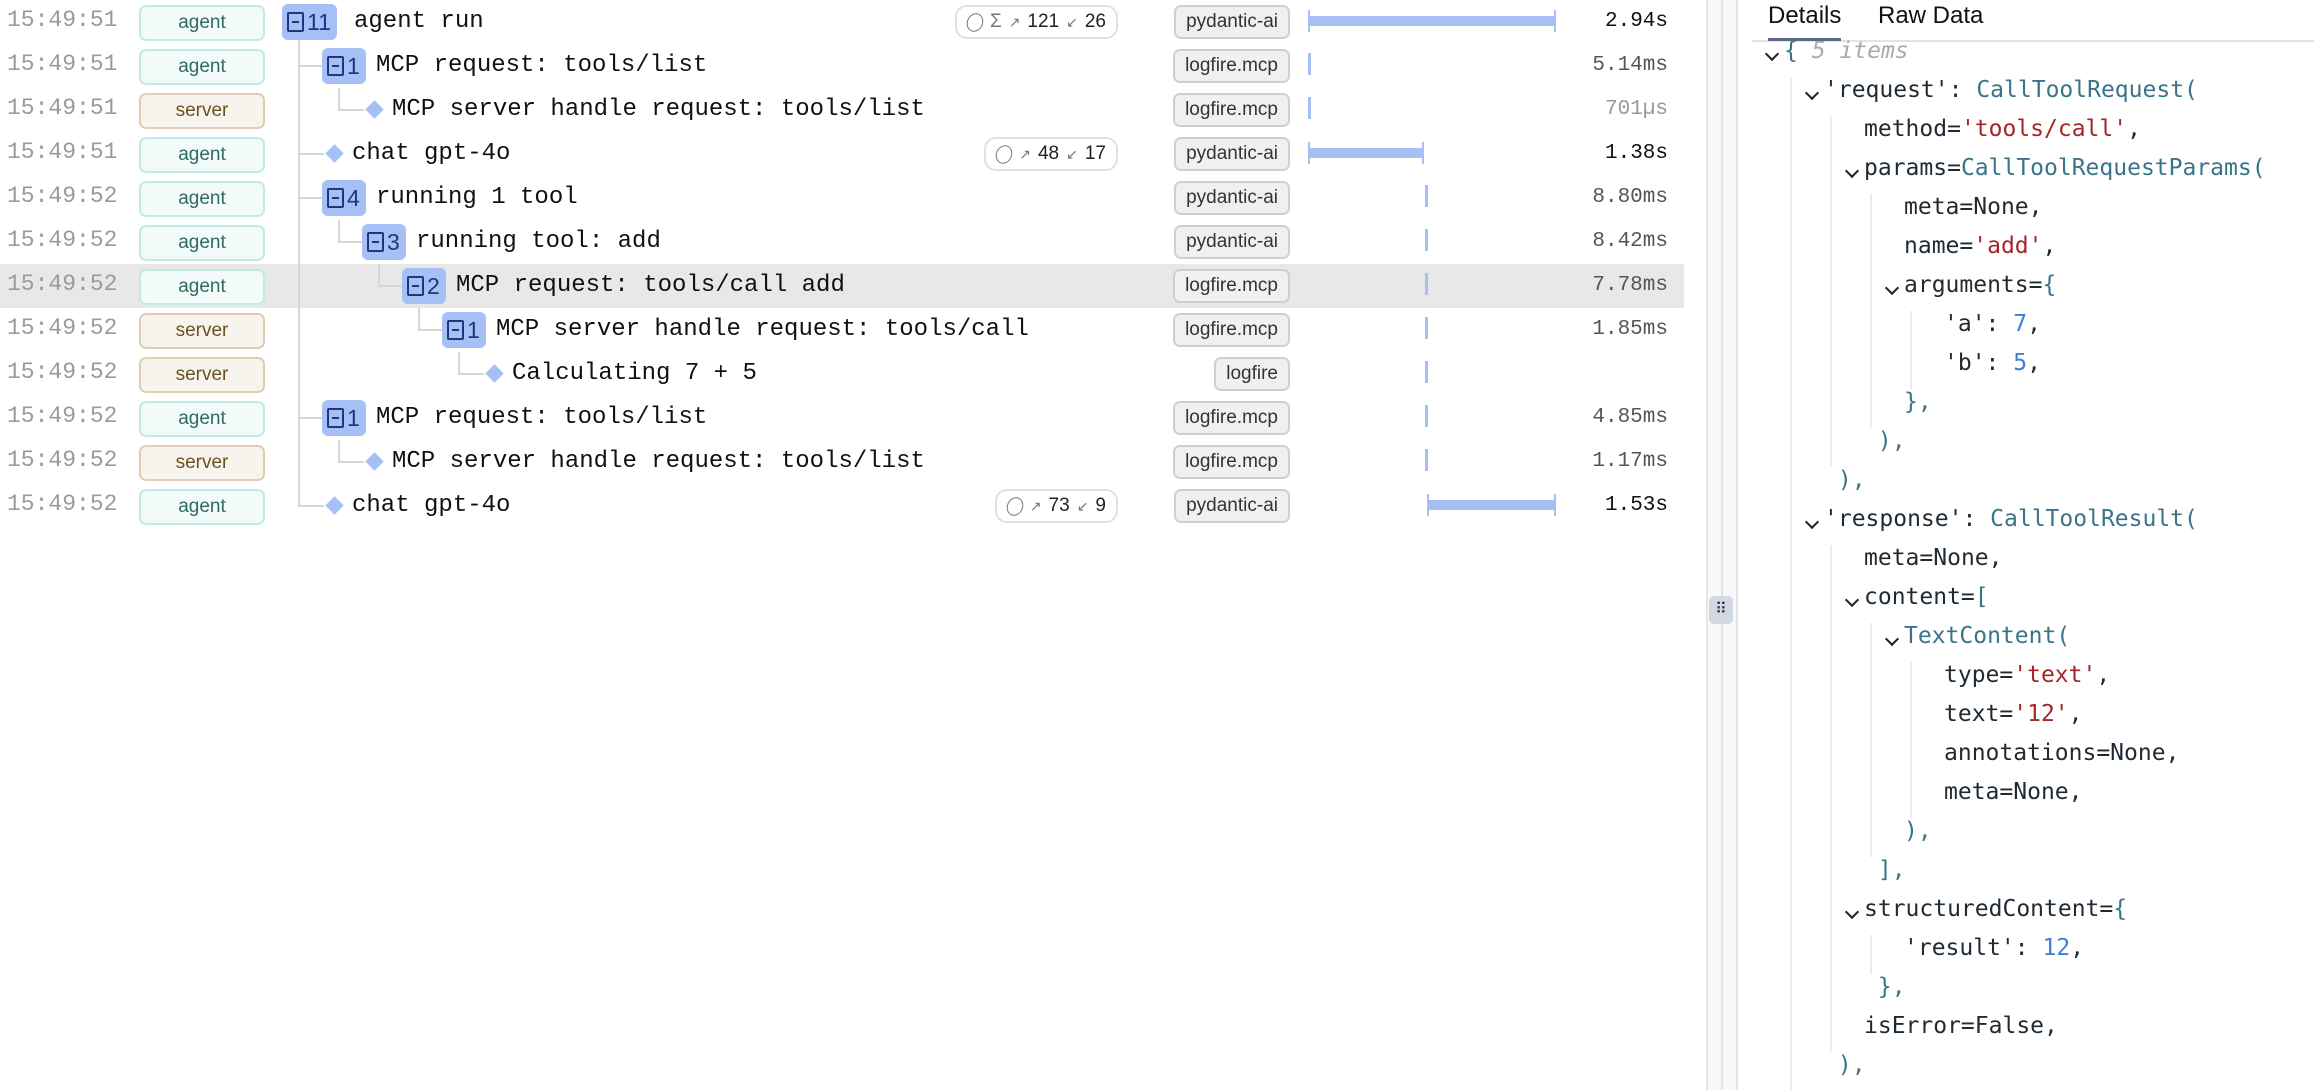 This screenshot has height=1091, width=2314. What do you see at coordinates (1912, 129) in the screenshot?
I see `json-token: method=` at bounding box center [1912, 129].